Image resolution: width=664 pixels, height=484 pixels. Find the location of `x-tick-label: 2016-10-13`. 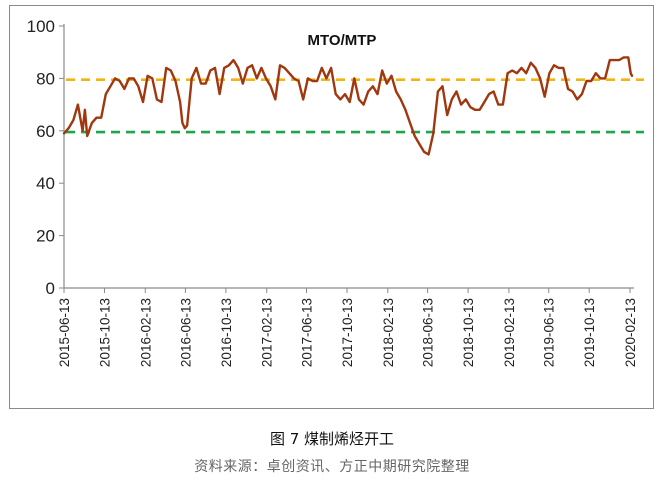

x-tick-label: 2016-10-13 is located at coordinates (226, 332).